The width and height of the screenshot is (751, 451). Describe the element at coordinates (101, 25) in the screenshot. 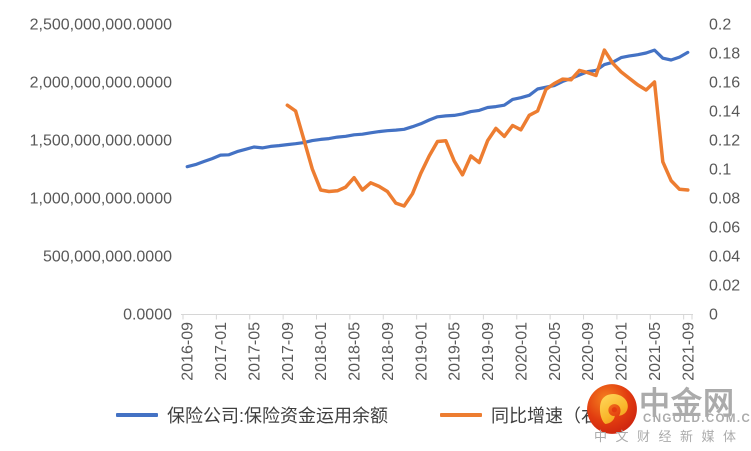

I see `left-axis-tick-label: 2,500,000,000.0000` at that location.